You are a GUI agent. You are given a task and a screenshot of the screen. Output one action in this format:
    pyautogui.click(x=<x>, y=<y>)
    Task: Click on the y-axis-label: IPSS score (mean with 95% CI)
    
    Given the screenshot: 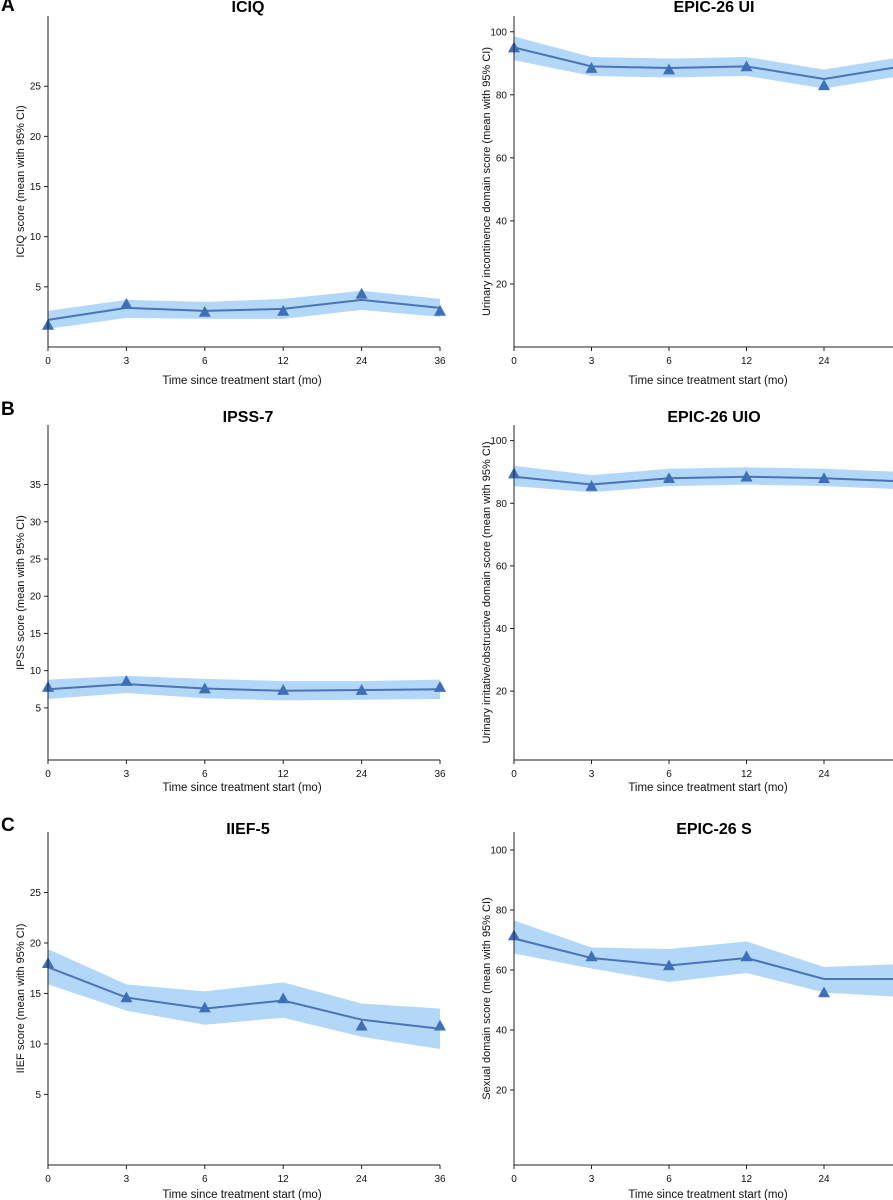 What is the action you would take?
    pyautogui.click(x=21, y=592)
    